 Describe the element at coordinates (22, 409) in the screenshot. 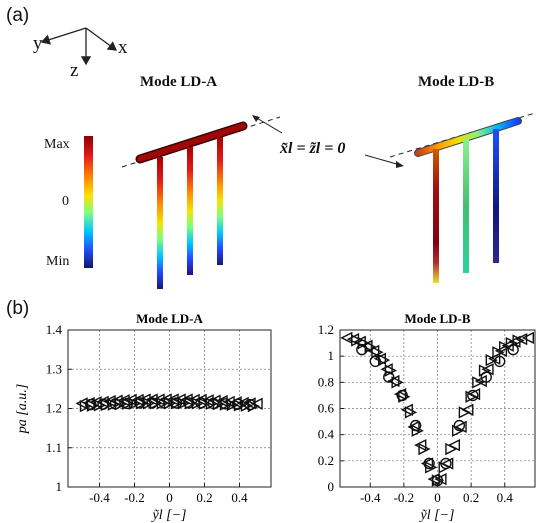

I see `y-axis-label: pa [a.u.]` at that location.